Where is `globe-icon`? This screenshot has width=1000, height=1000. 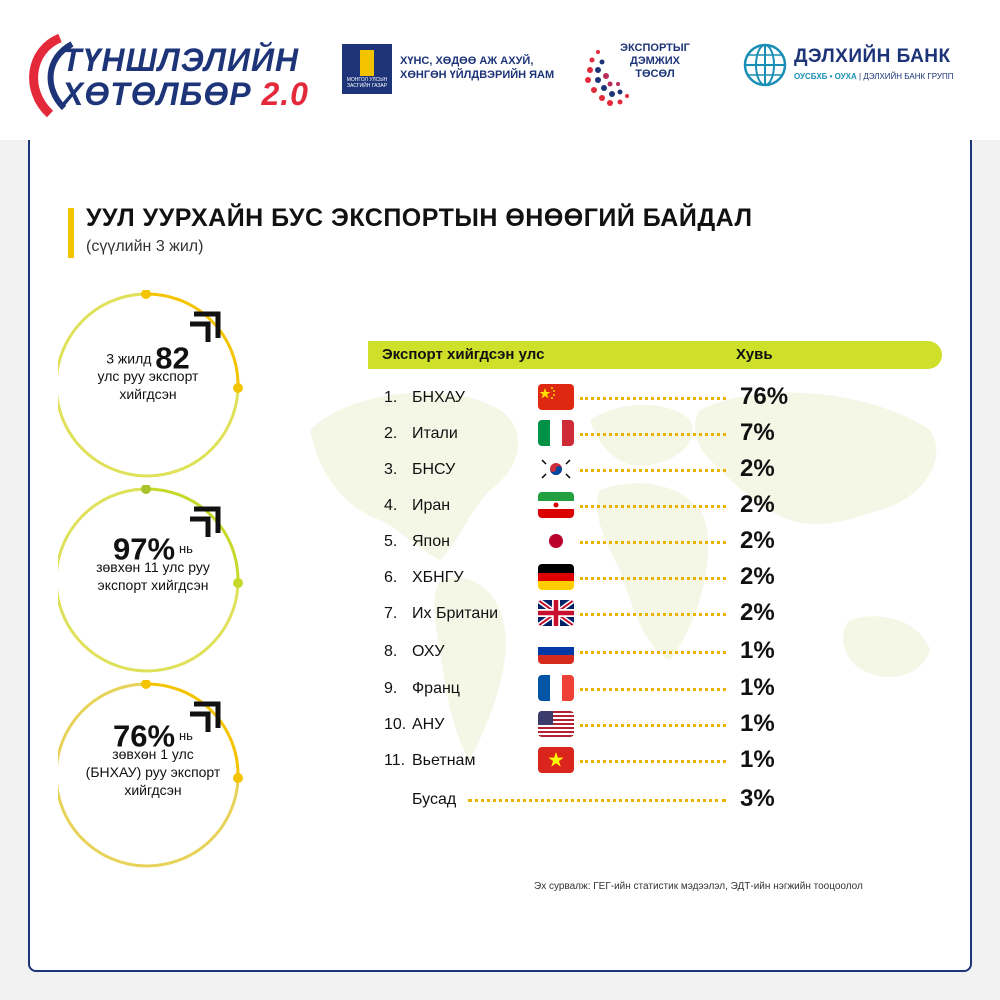 globe-icon is located at coordinates (765, 65).